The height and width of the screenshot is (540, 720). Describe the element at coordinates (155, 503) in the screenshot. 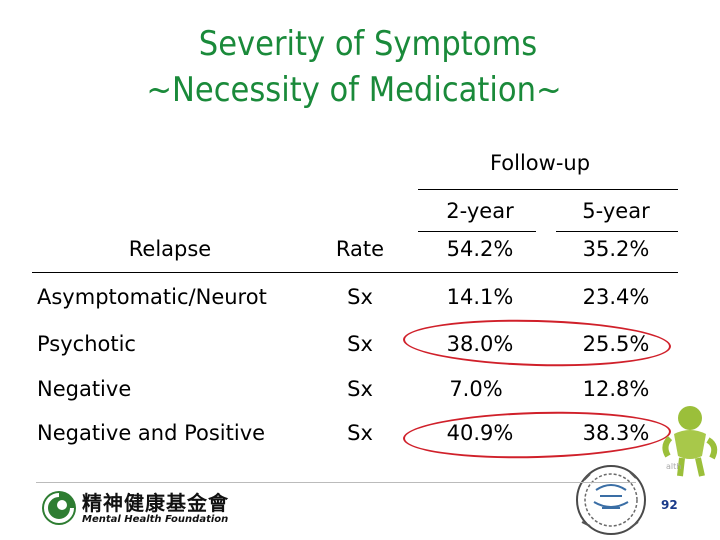

I see `org-name-cn: 精神健康基金會` at that location.